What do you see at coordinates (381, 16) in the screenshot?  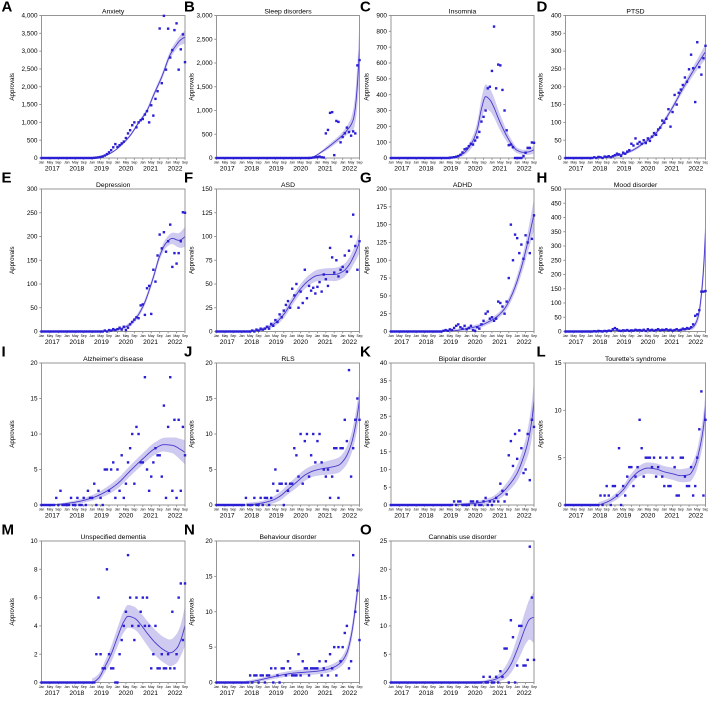 I see `svg-text: 900` at bounding box center [381, 16].